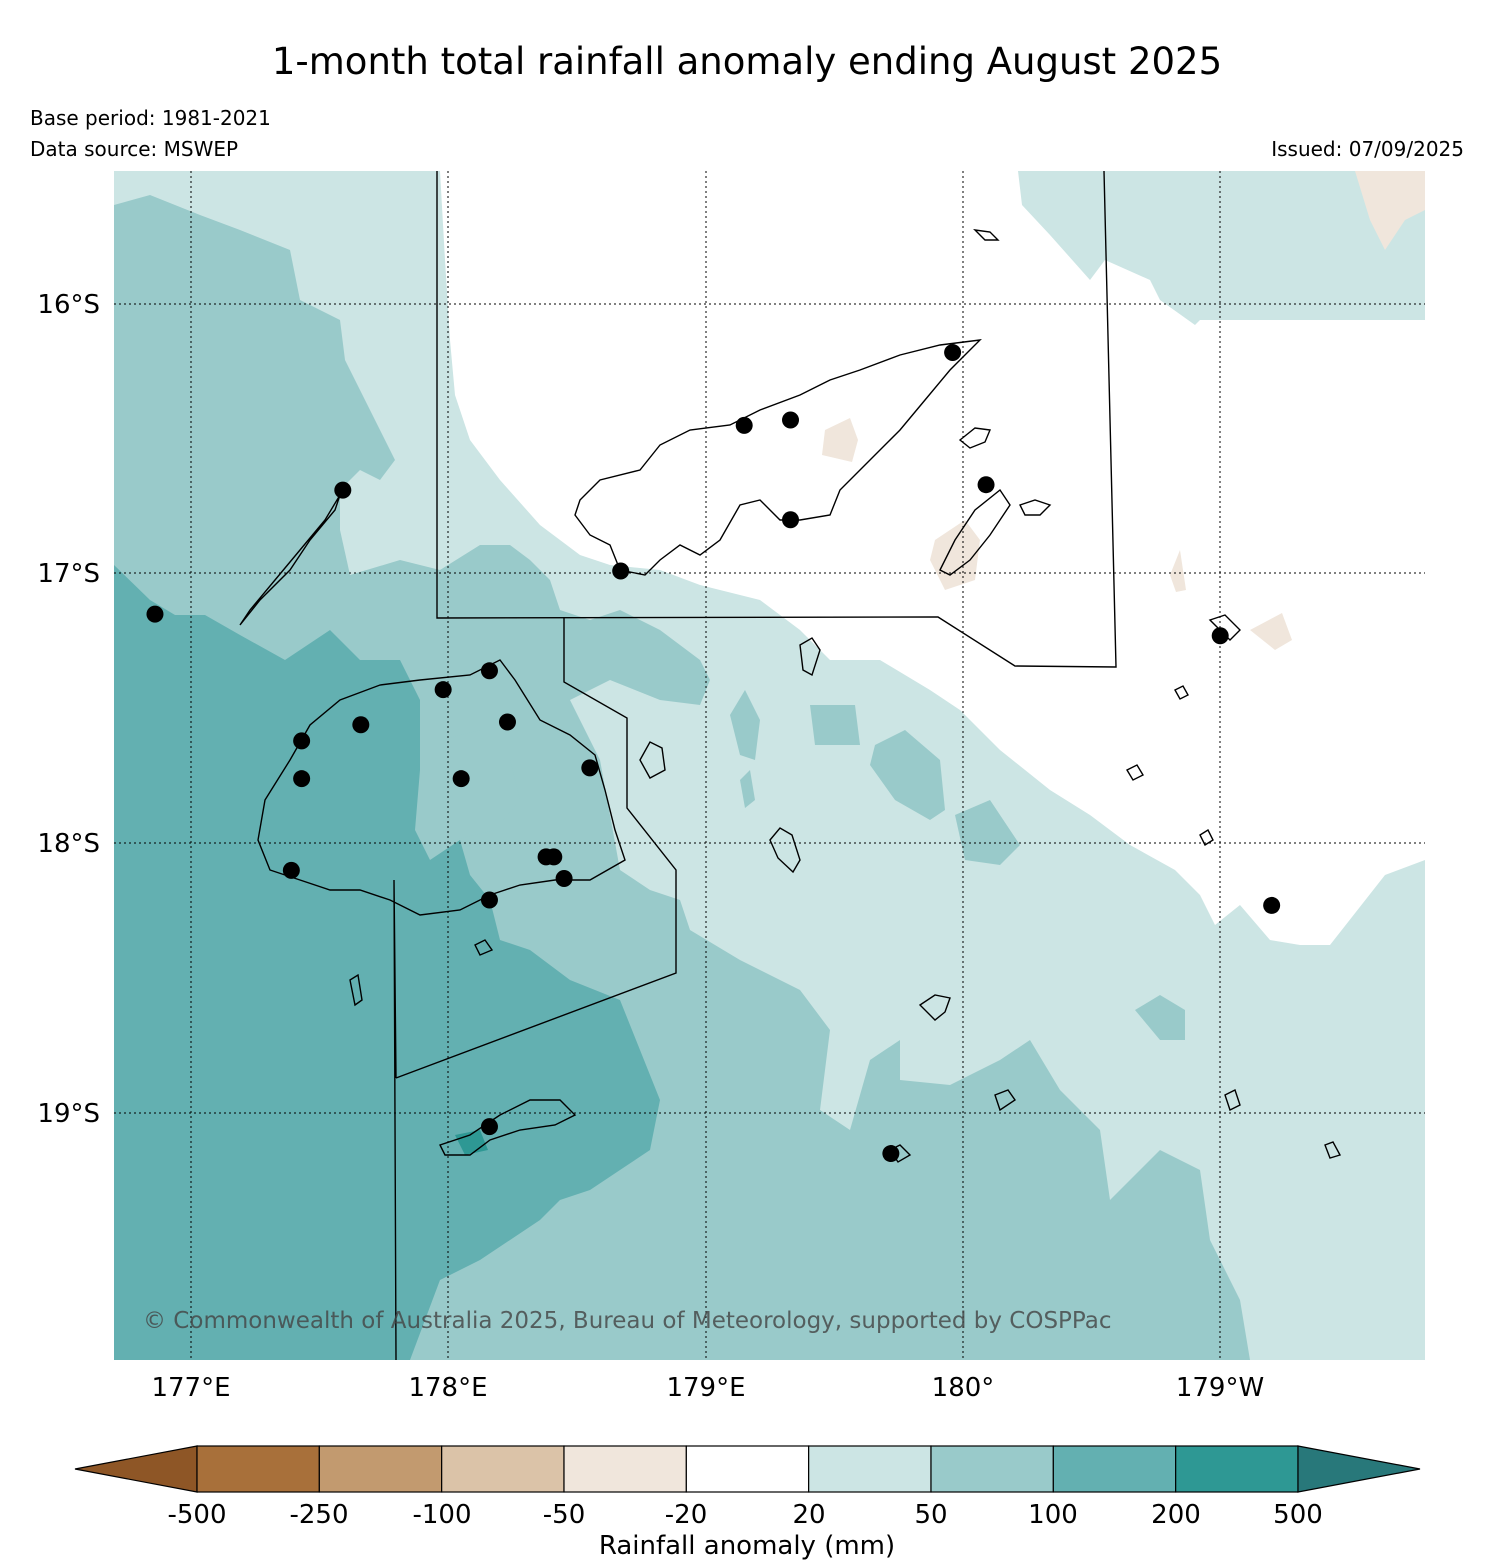 This screenshot has height=1563, width=1494. I want to click on lon-label-178e: 178°E, so click(447, 1388).